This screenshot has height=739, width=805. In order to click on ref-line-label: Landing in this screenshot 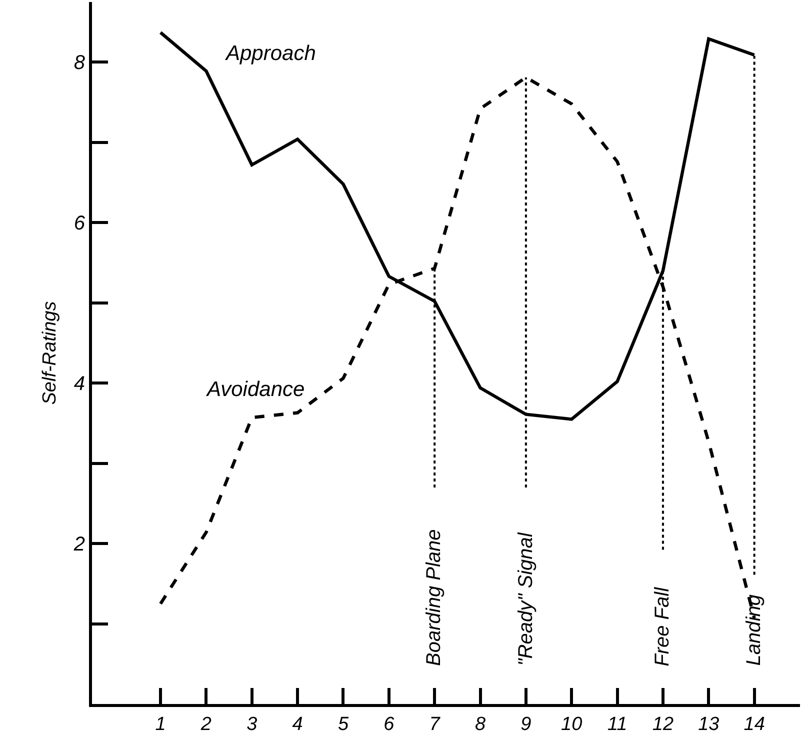, I will do `click(753, 630)`.